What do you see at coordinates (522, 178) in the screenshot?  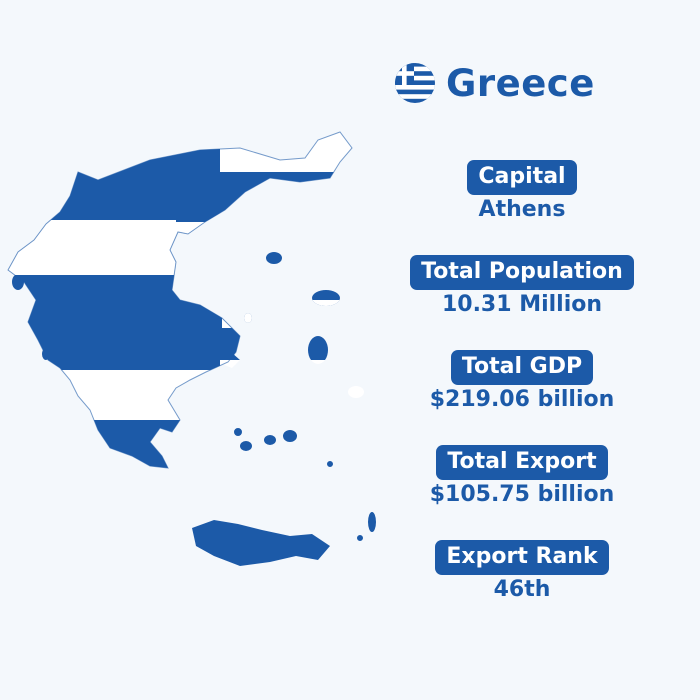 I see `stat-label: Capital` at bounding box center [522, 178].